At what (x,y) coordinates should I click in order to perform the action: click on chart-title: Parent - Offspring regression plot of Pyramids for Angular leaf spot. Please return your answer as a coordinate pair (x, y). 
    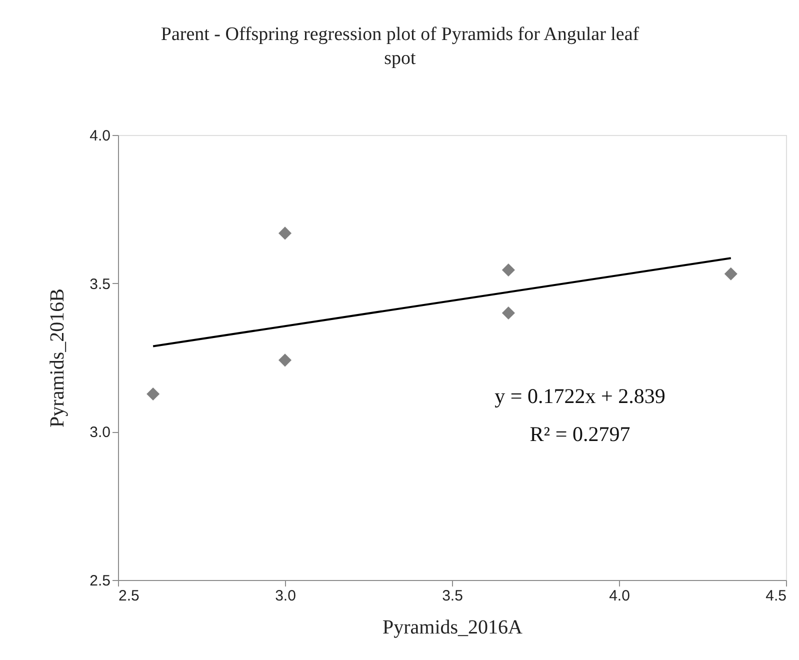
    Looking at the image, I should click on (400, 46).